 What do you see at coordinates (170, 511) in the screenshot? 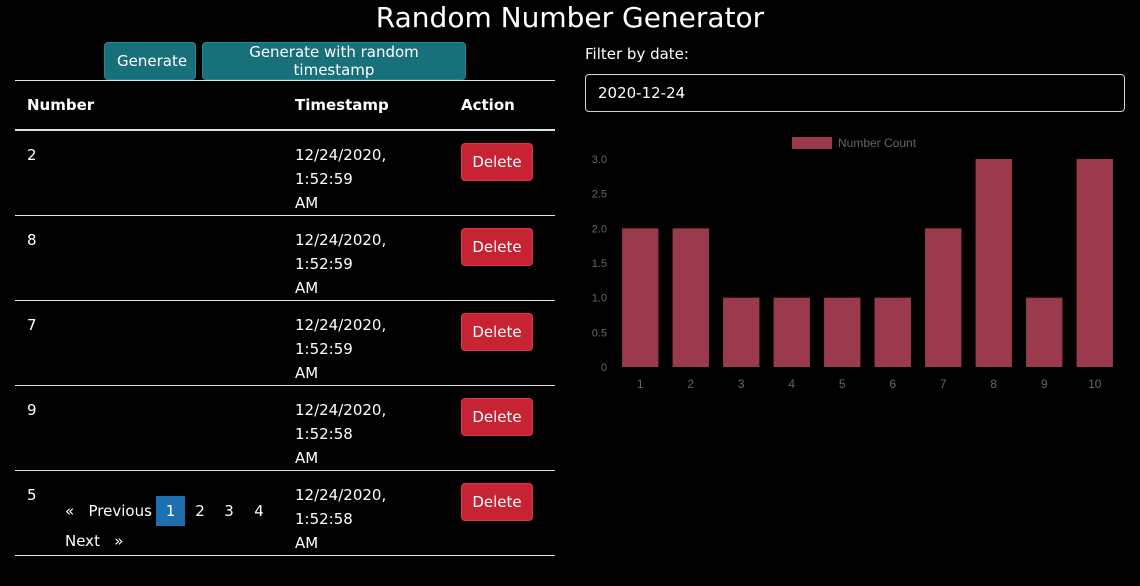
I see `page-link-1: 1` at bounding box center [170, 511].